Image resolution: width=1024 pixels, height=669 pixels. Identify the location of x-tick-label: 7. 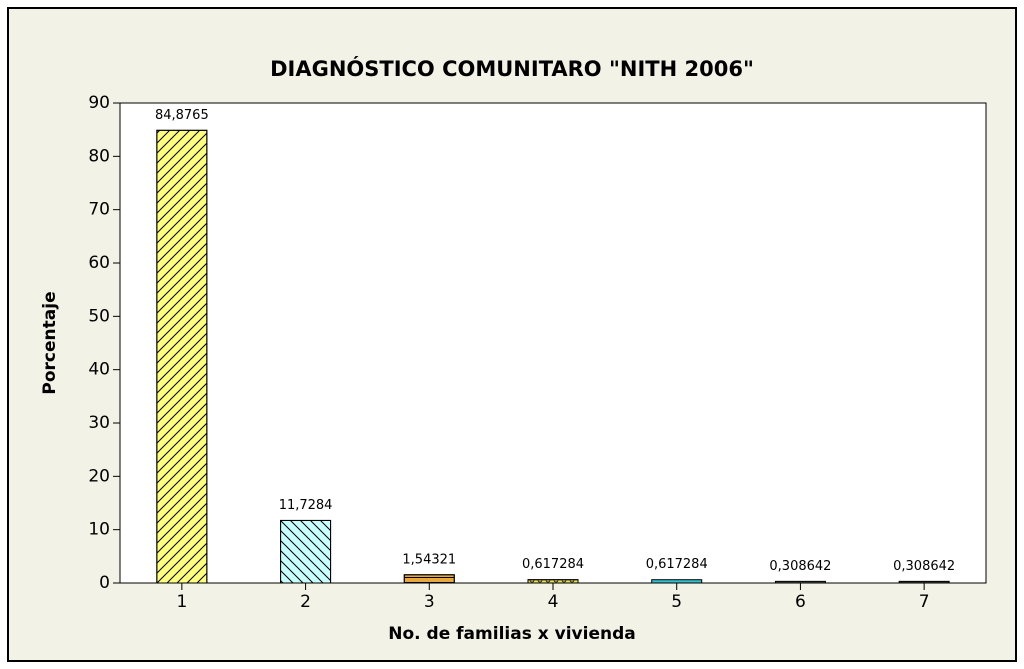
(924, 602).